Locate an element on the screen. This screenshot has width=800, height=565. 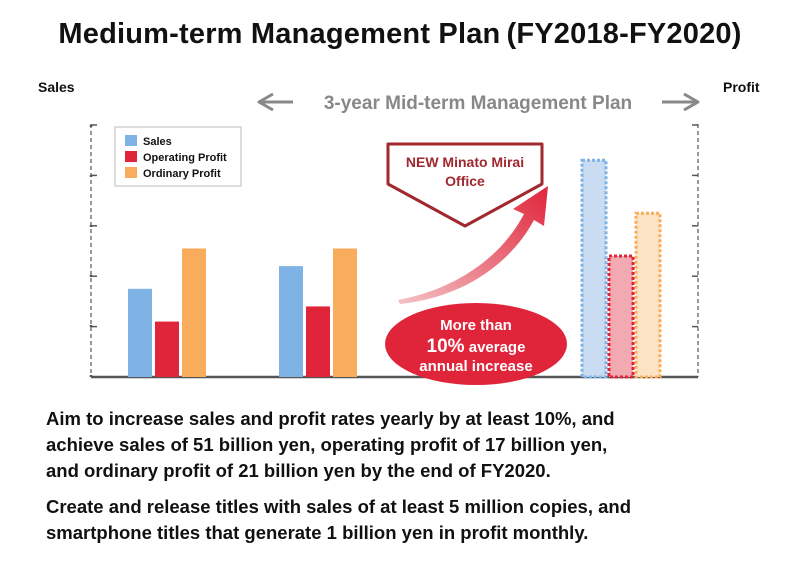
legend-swatch-operating is located at coordinates (131, 156).